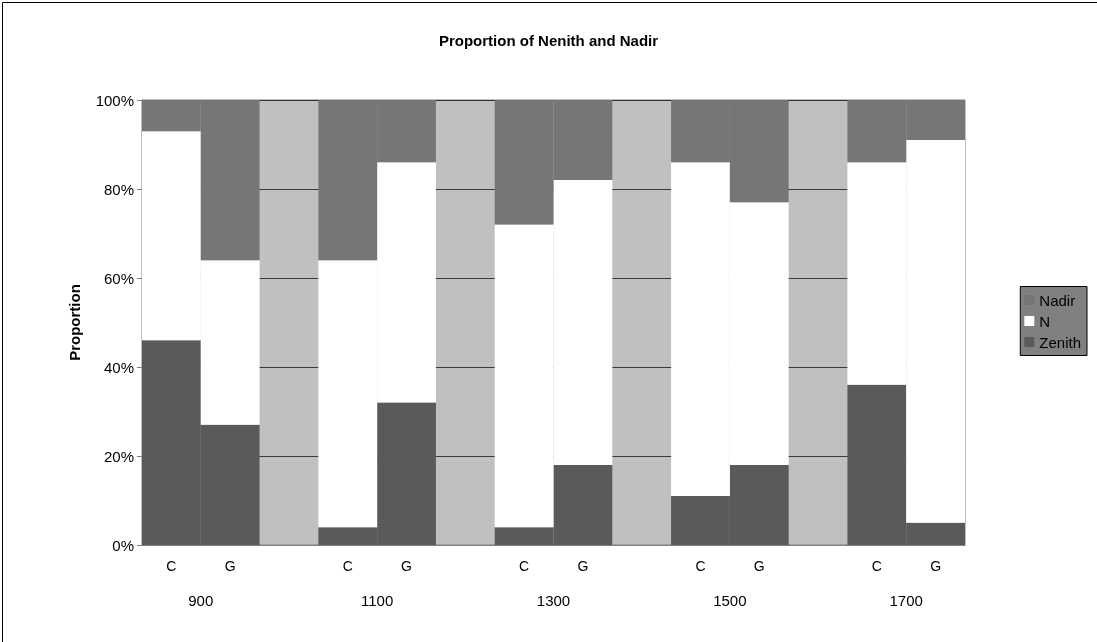 The height and width of the screenshot is (642, 1097). Describe the element at coordinates (1057, 300) in the screenshot. I see `legend-label: Nadir` at that location.